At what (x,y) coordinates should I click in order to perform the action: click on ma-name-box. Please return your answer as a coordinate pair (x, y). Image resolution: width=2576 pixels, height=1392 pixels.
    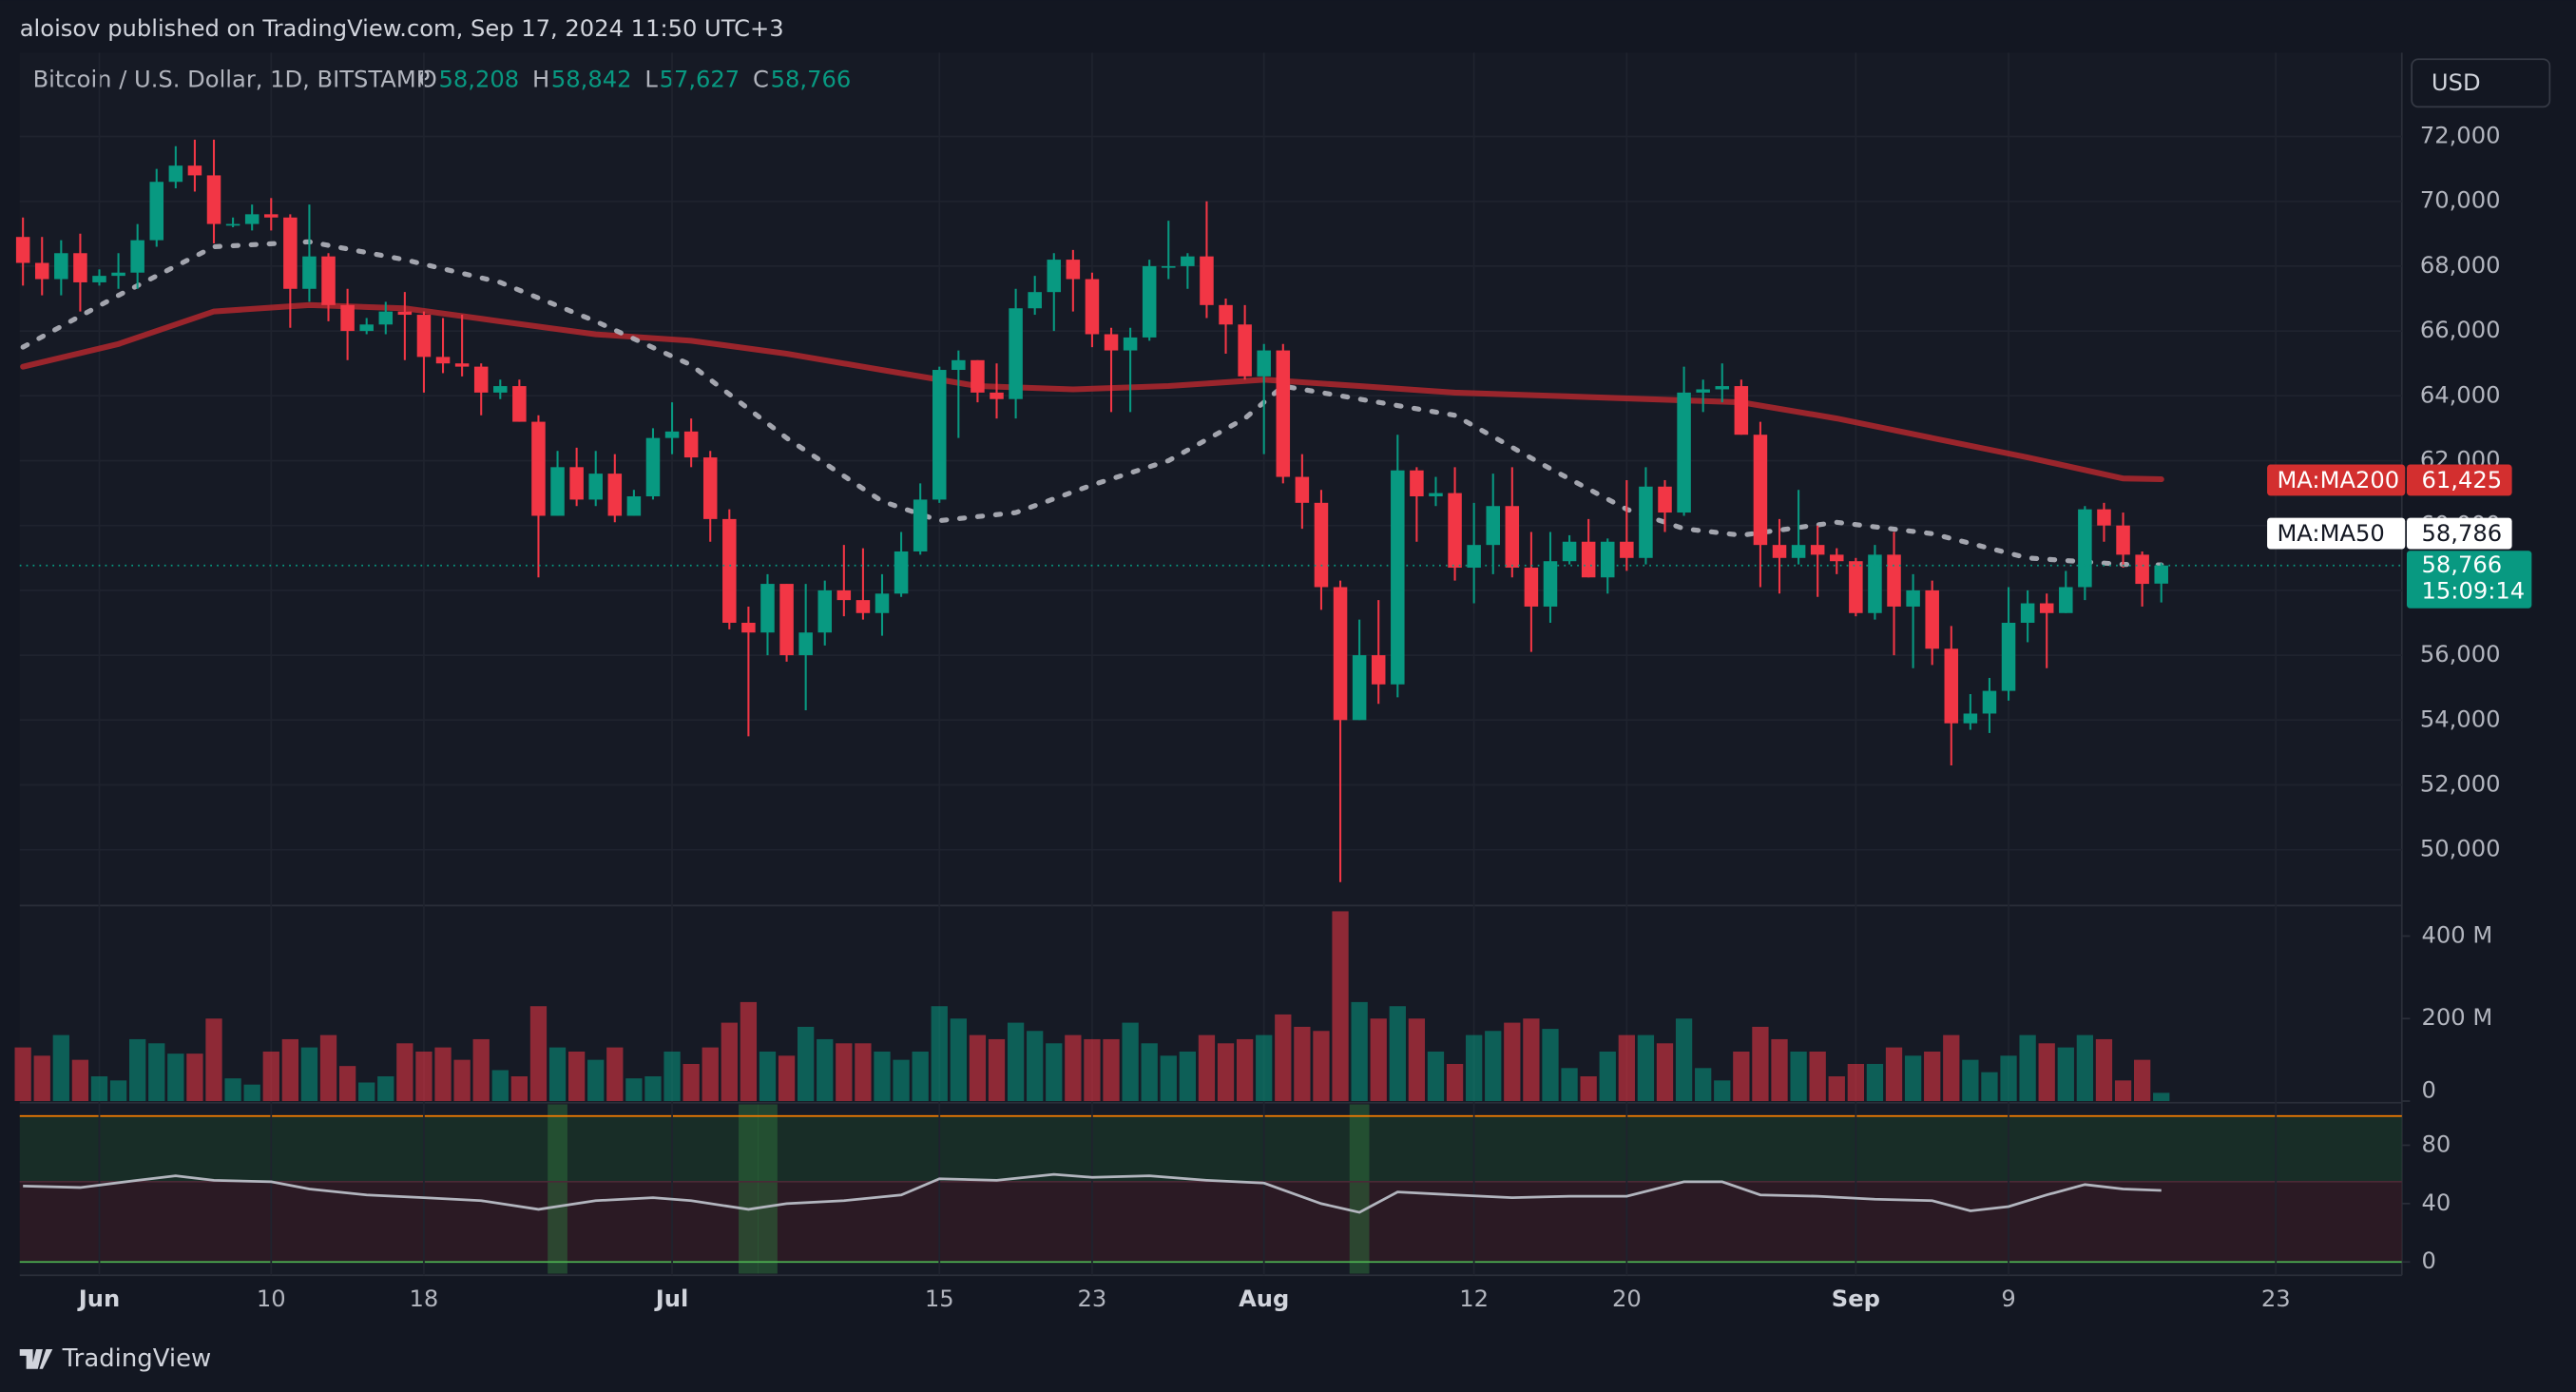
    Looking at the image, I should click on (2336, 533).